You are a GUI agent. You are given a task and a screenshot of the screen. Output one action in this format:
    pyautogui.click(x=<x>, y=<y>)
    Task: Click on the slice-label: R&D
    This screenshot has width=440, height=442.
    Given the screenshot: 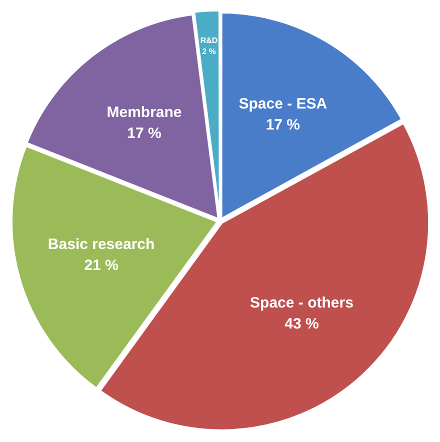 What is the action you would take?
    pyautogui.click(x=209, y=40)
    